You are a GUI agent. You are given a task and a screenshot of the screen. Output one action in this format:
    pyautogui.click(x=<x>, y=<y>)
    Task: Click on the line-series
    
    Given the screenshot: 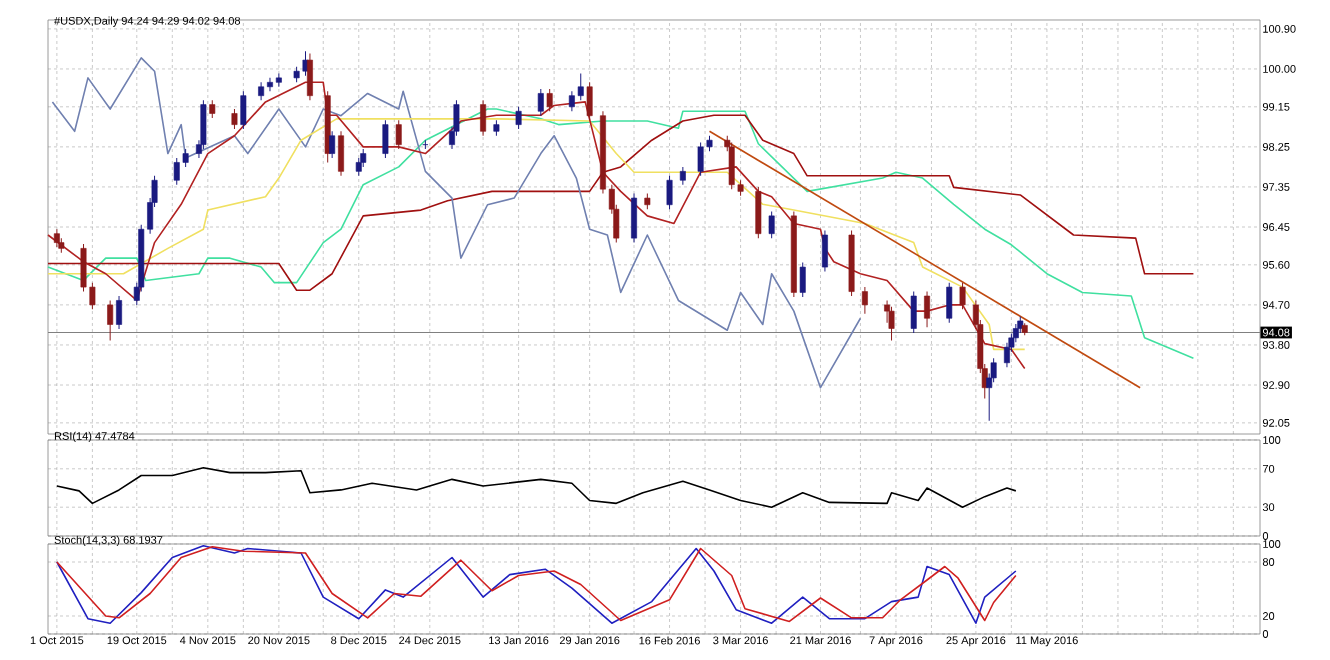 What is the action you would take?
    pyautogui.click(x=536, y=487)
    